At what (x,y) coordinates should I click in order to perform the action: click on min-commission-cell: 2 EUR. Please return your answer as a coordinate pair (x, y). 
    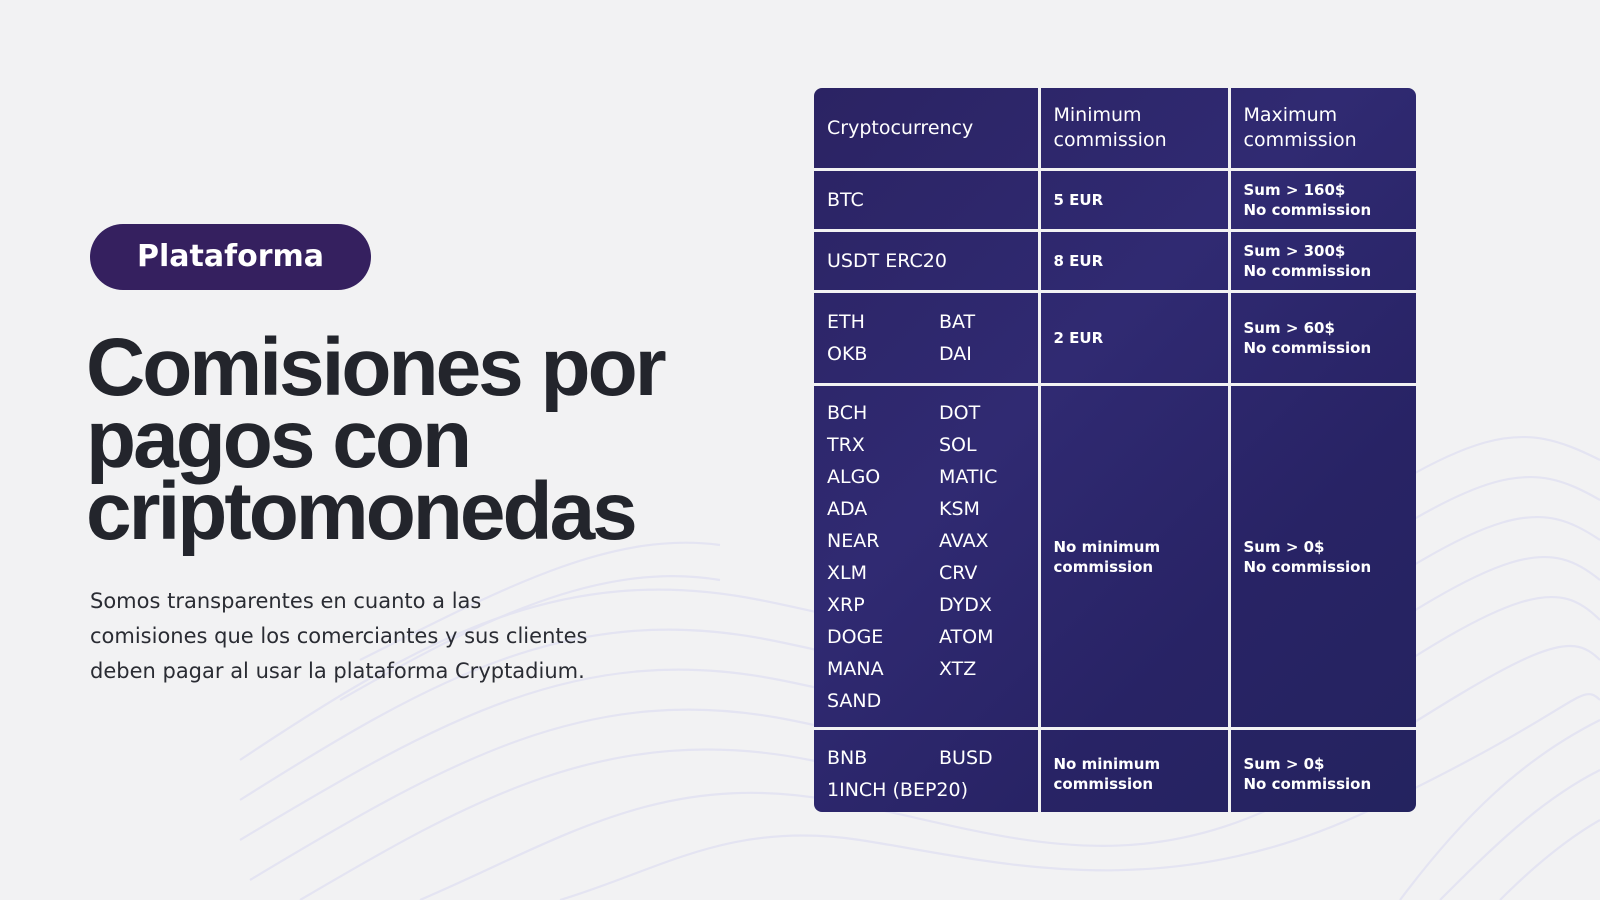
    Looking at the image, I should click on (1134, 338).